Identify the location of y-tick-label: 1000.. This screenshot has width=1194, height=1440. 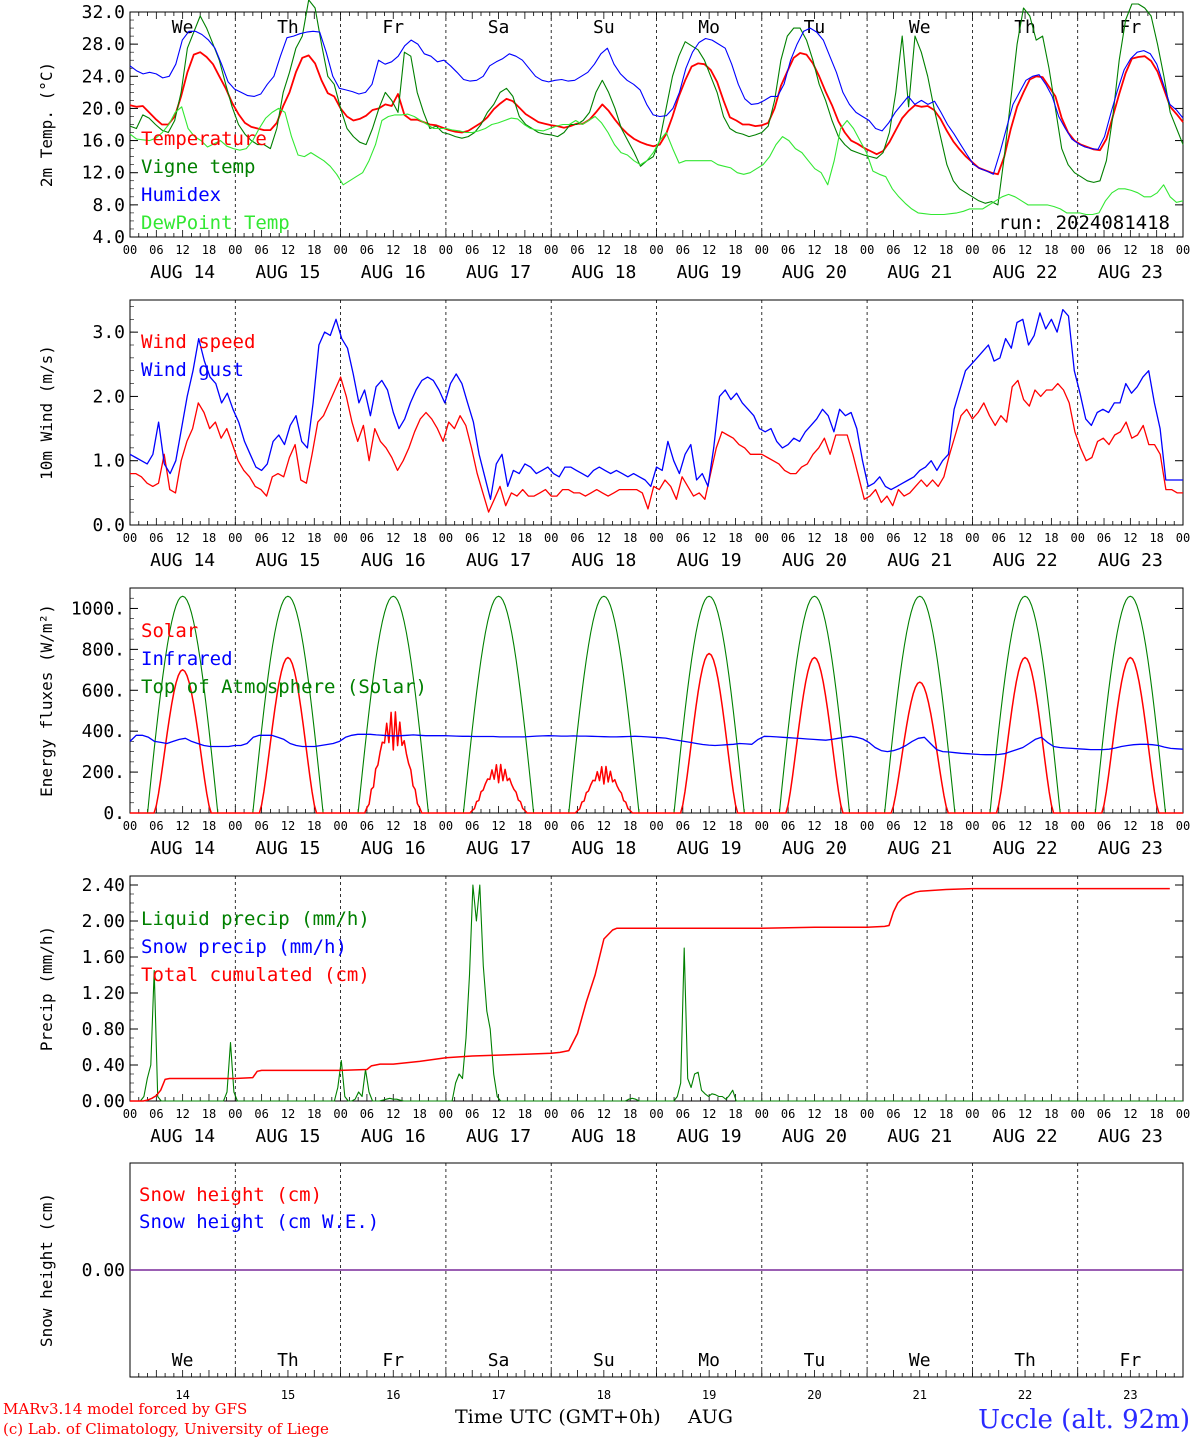
(98, 608).